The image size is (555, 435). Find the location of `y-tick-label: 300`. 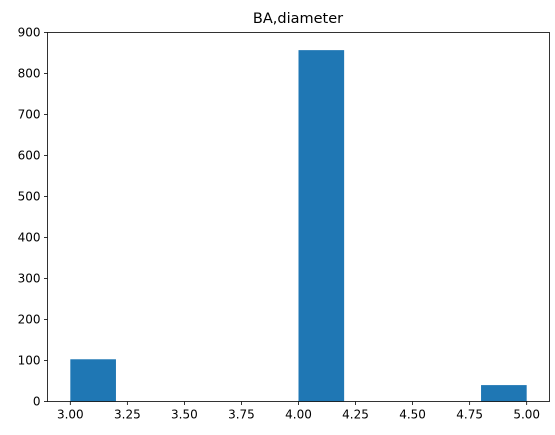

y-tick-label: 300 is located at coordinates (29, 279).